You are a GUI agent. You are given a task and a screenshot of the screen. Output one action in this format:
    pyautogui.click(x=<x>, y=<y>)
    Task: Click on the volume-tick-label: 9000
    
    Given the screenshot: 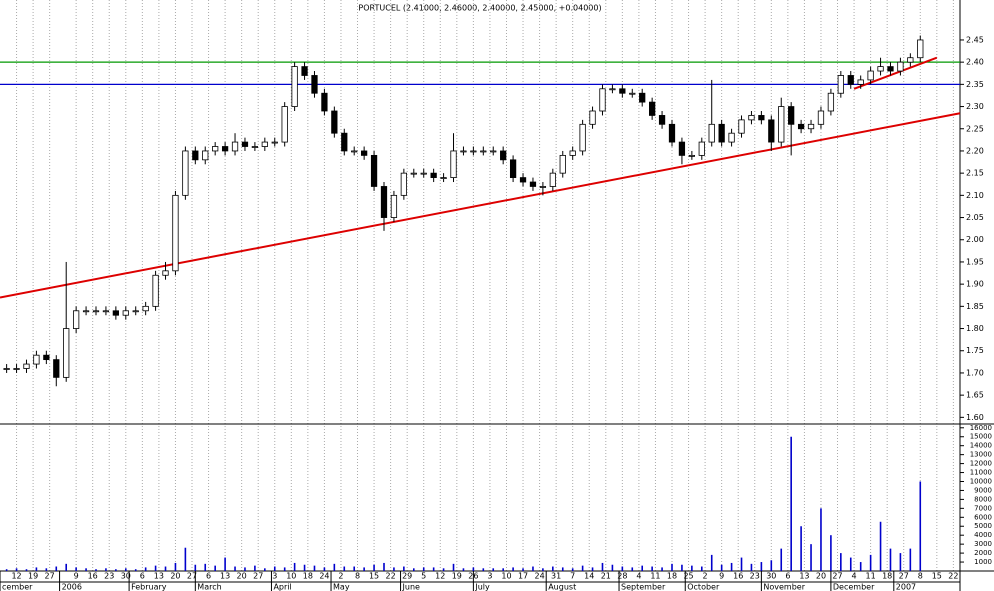 What is the action you would take?
    pyautogui.click(x=983, y=490)
    